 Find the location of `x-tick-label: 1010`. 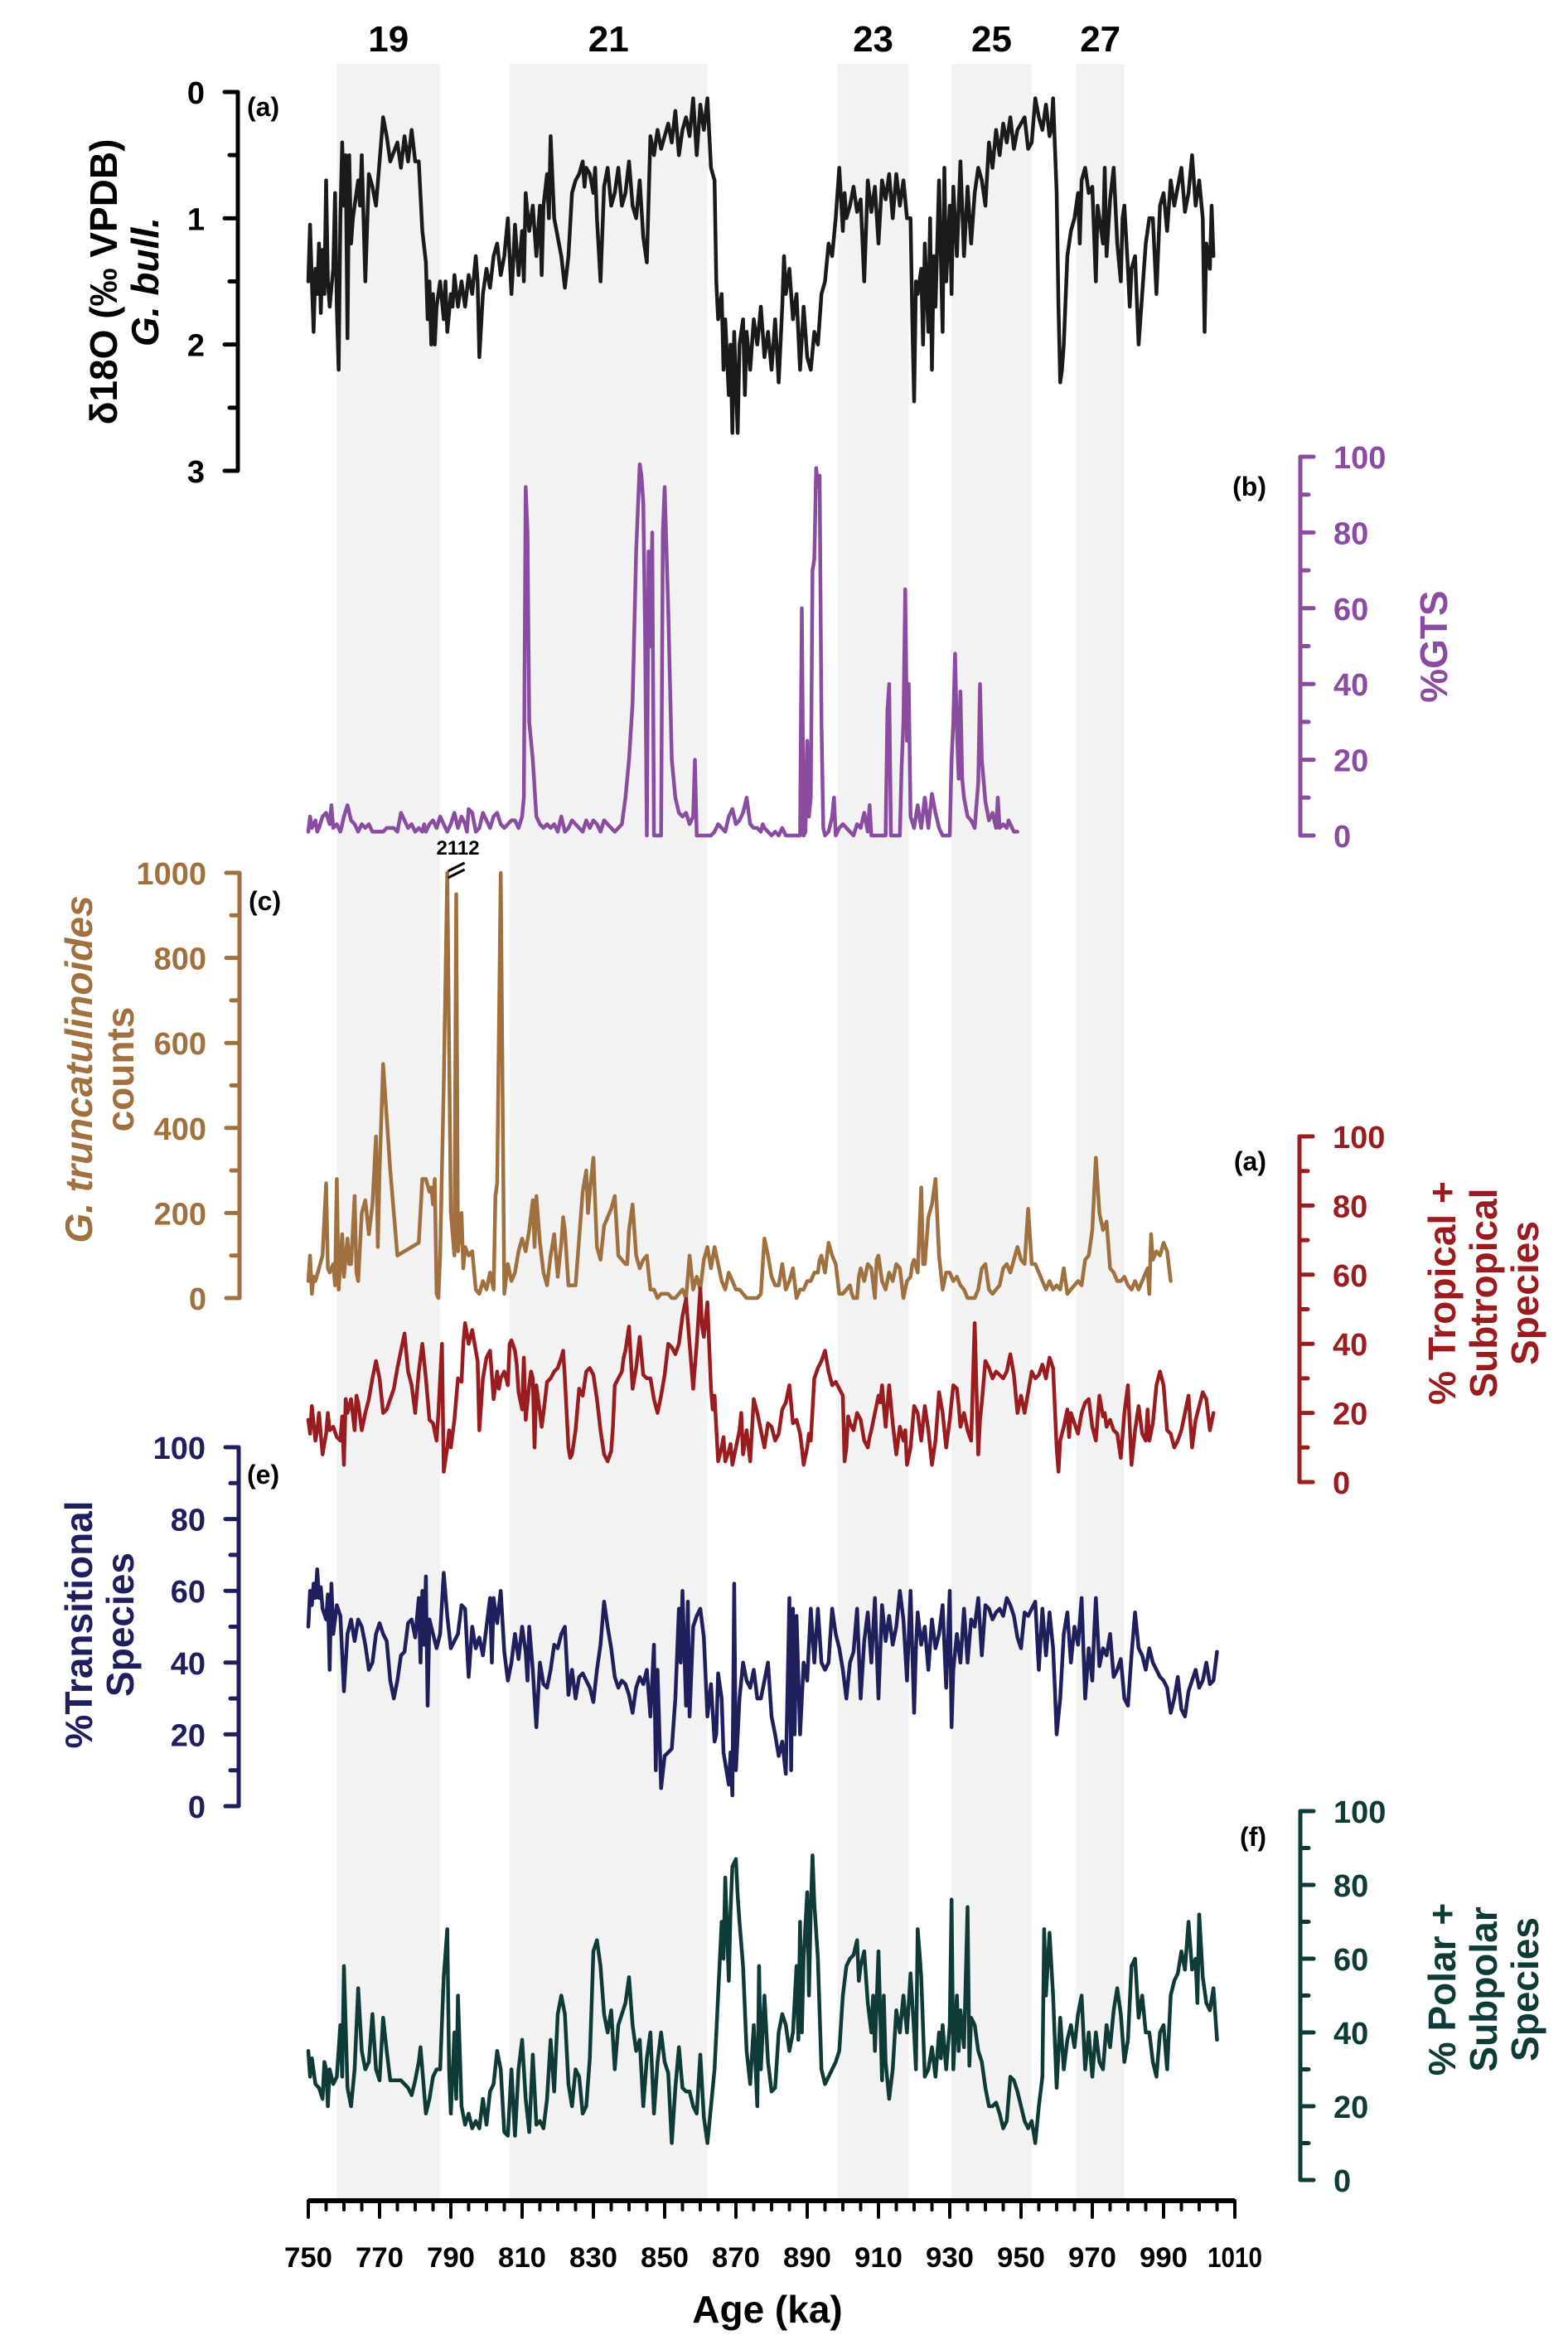

x-tick-label: 1010 is located at coordinates (1234, 2258).